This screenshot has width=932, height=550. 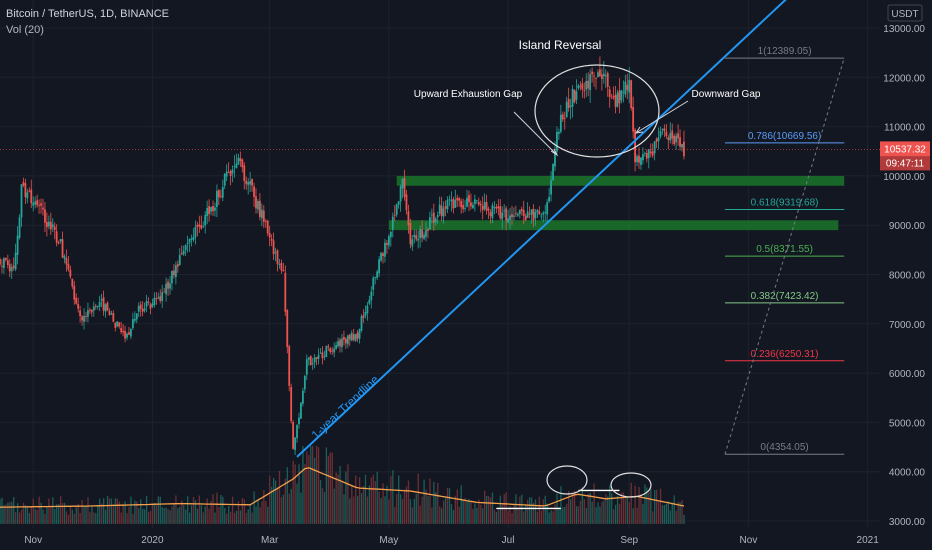 I want to click on volume-indicator-label: Vol (20), so click(x=25, y=30).